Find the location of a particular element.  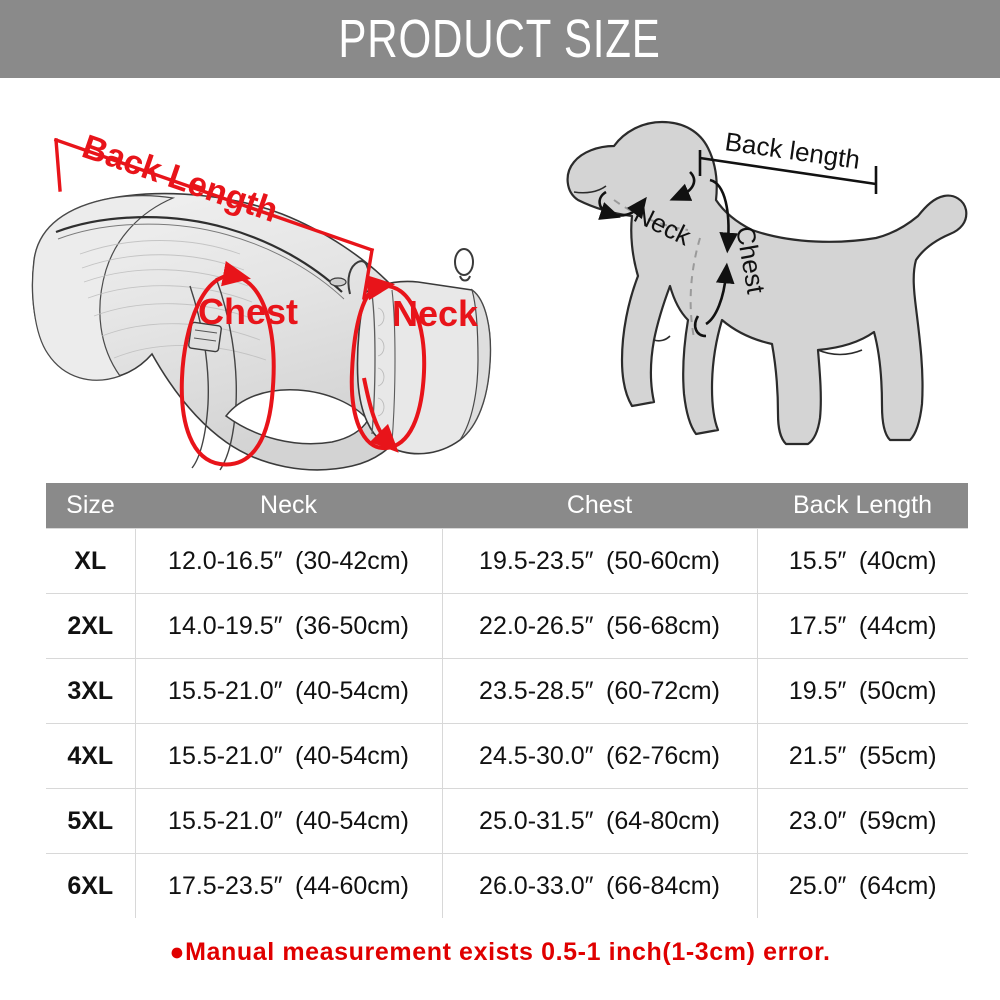

dog-back-length-label: Back length is located at coordinates (792, 150).